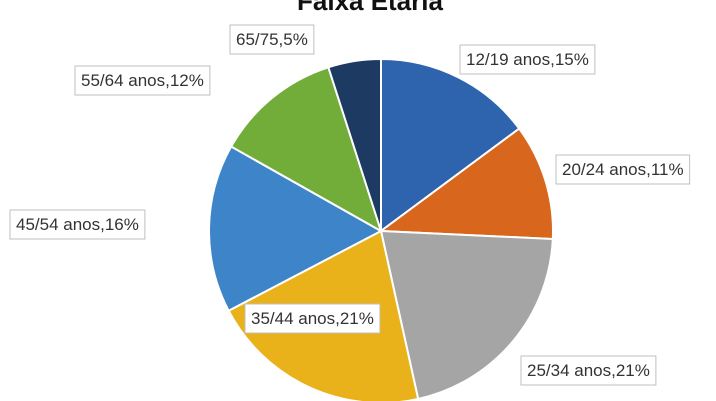 The image size is (716, 401). Describe the element at coordinates (370, 8) in the screenshot. I see `chart-title: Faixa Etária` at that location.